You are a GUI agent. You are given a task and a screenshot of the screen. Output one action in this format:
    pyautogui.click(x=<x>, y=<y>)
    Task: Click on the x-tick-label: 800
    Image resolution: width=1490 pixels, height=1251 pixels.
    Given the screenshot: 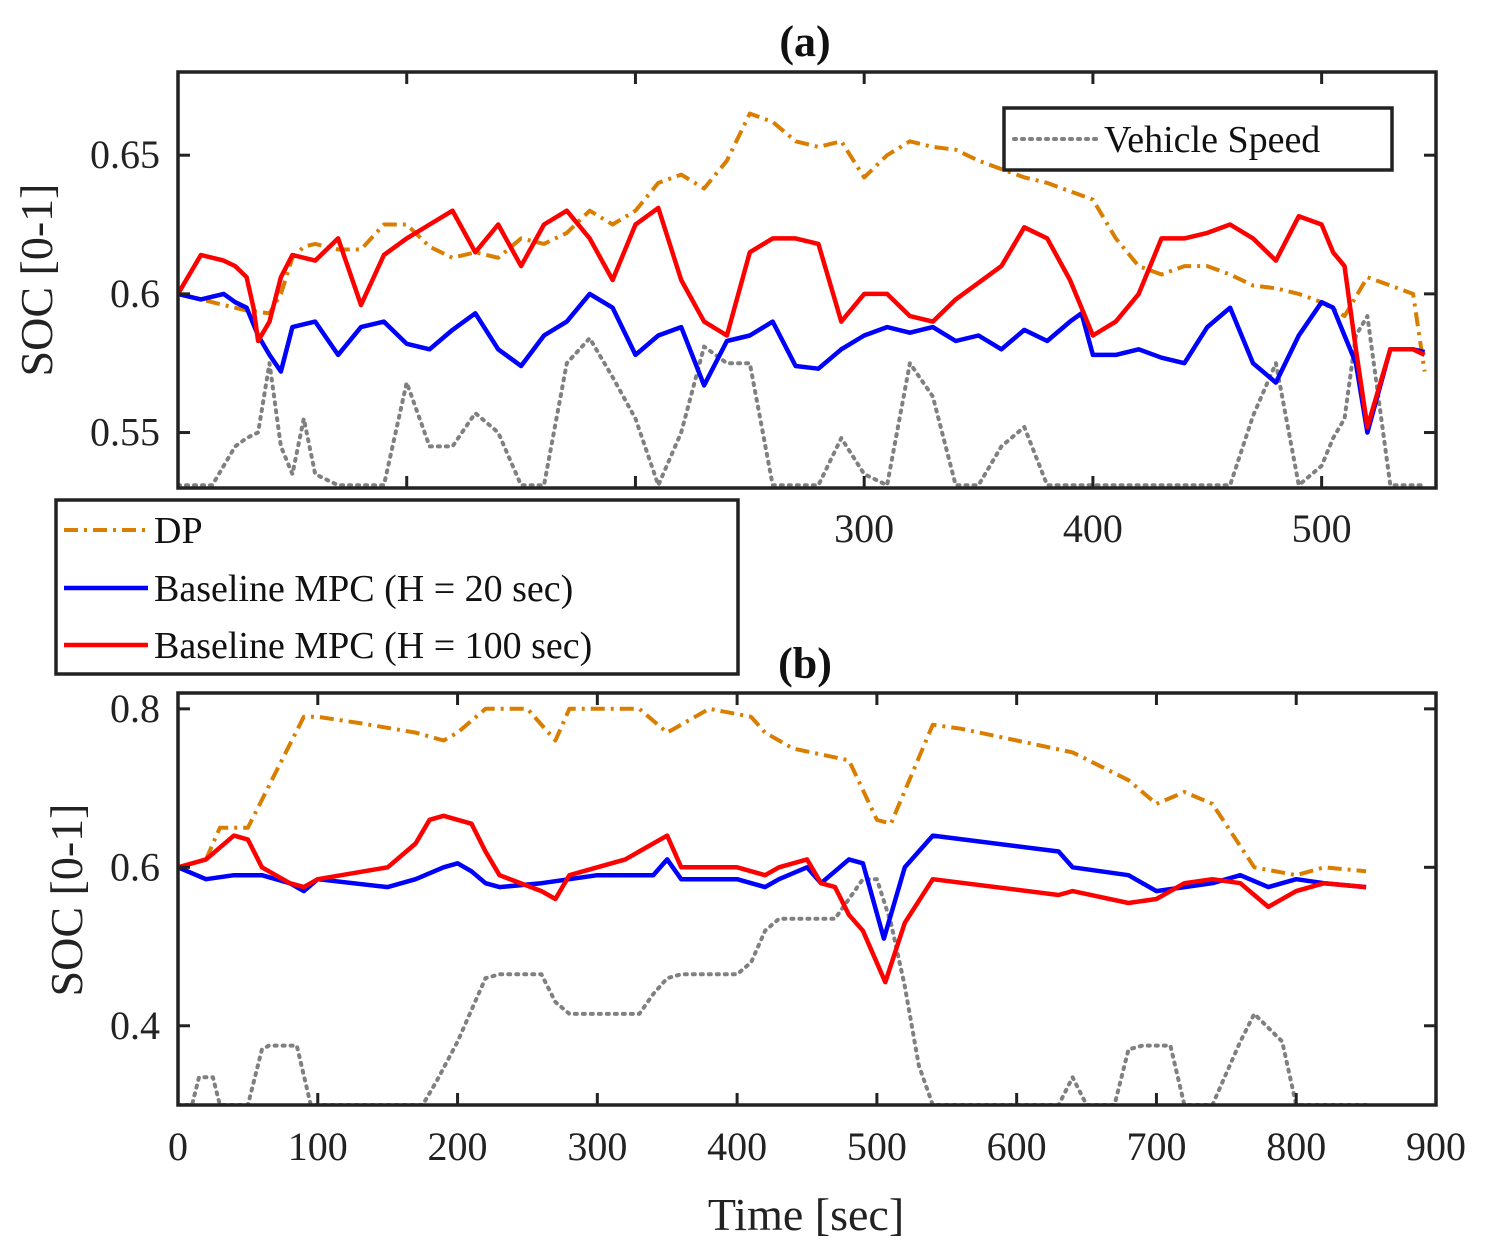 What is the action you would take?
    pyautogui.click(x=1296, y=1146)
    